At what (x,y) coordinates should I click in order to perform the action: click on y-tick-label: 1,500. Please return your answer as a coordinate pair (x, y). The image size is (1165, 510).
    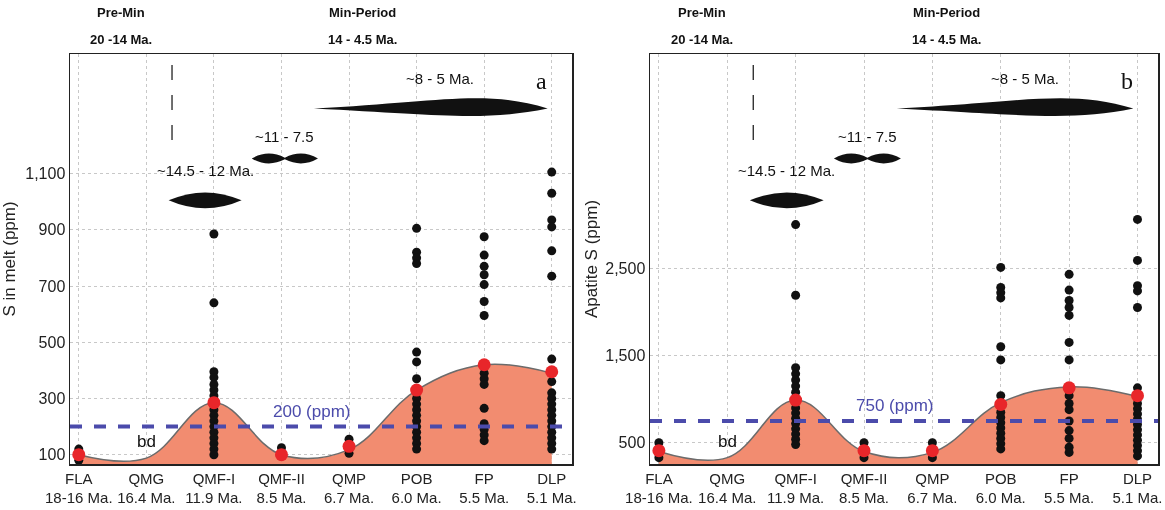
    Looking at the image, I should click on (625, 356).